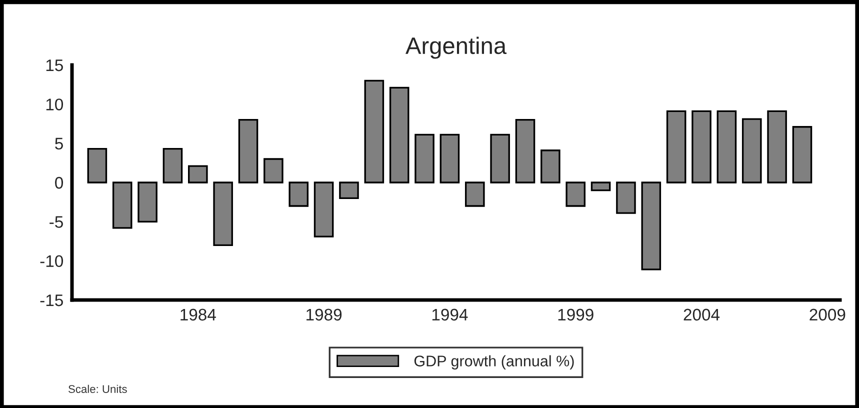 The height and width of the screenshot is (408, 859). Describe the element at coordinates (56, 222) in the screenshot. I see `y-tick-label: -5` at that location.